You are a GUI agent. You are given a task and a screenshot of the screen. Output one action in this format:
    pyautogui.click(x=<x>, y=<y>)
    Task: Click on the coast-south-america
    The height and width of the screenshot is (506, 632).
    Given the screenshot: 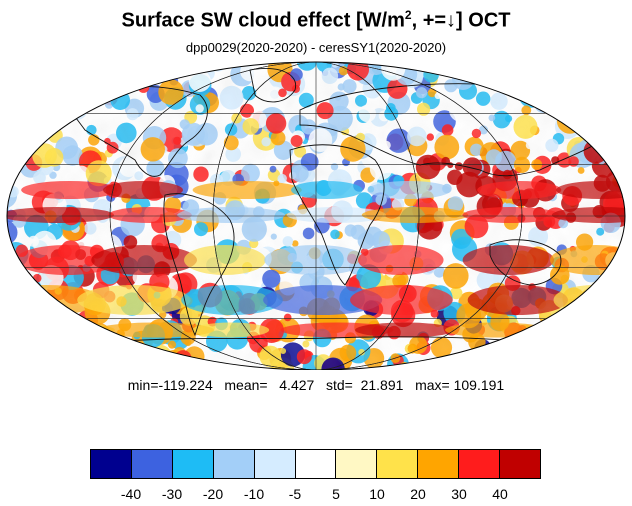 What is the action you would take?
    pyautogui.click(x=199, y=265)
    